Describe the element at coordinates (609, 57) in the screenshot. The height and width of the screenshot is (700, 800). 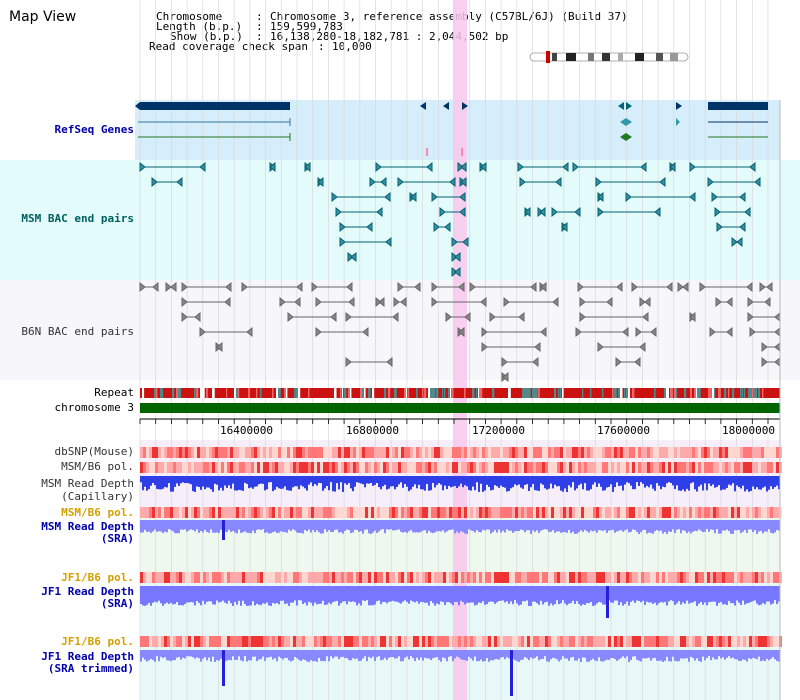
I see `chromosome-ideogram` at that location.